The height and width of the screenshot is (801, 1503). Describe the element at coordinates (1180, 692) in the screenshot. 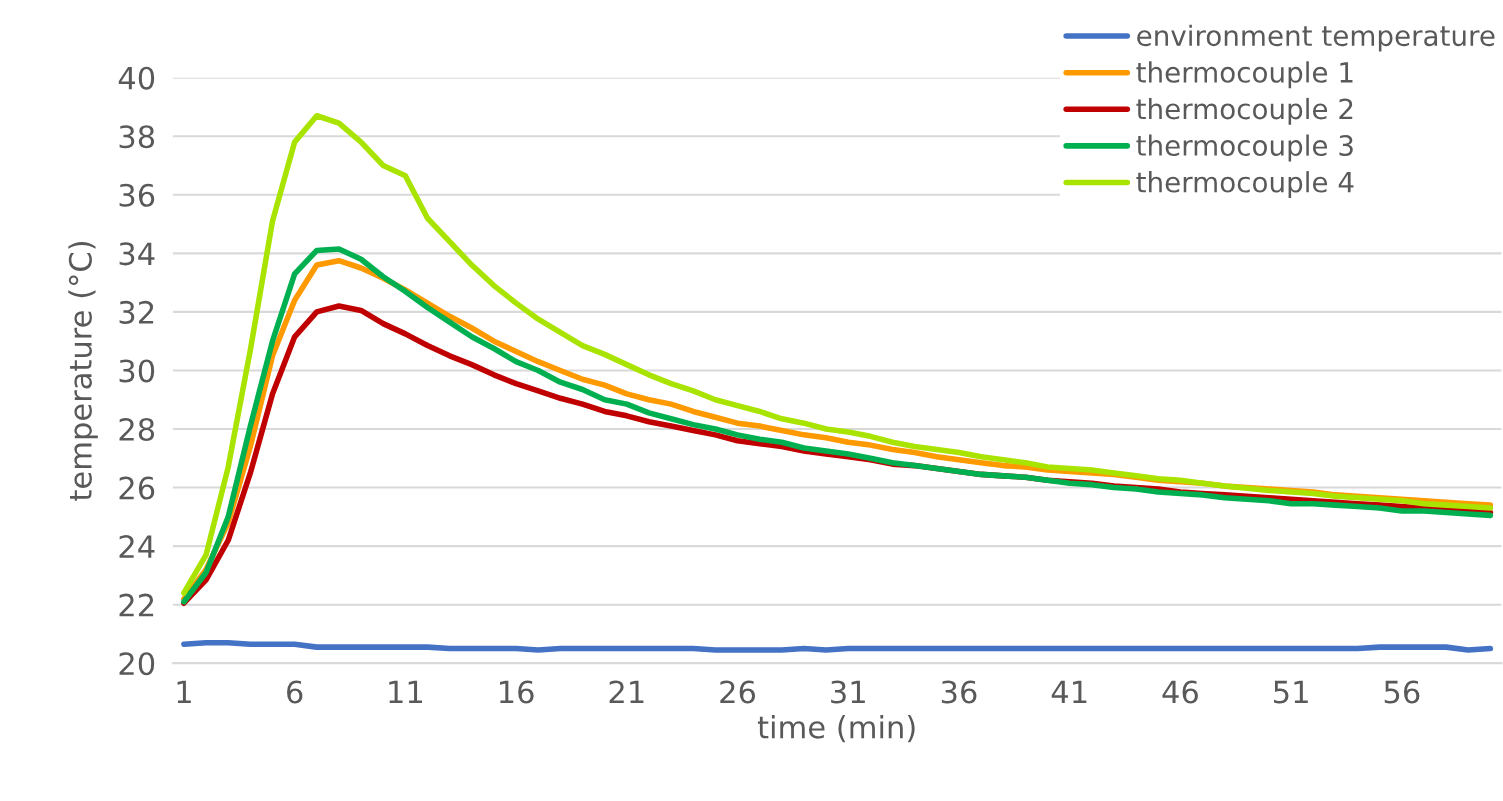

I see `x-tick-label: 46` at that location.